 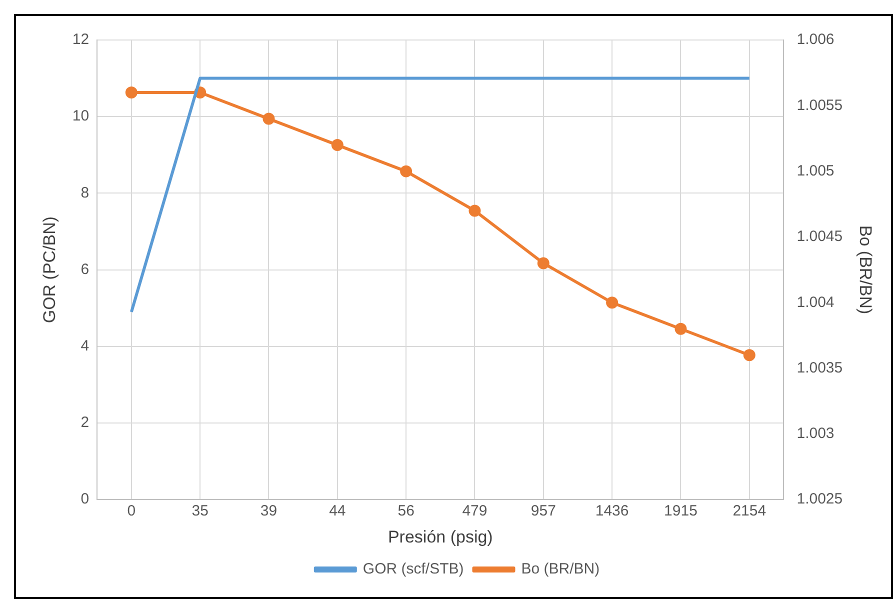 I want to click on y2-tick-label: 1.0045, so click(x=819, y=237).